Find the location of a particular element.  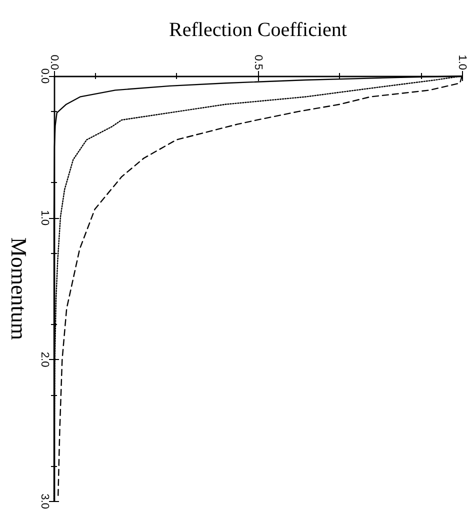

x-tick-label: 0.5 is located at coordinates (258, 62).